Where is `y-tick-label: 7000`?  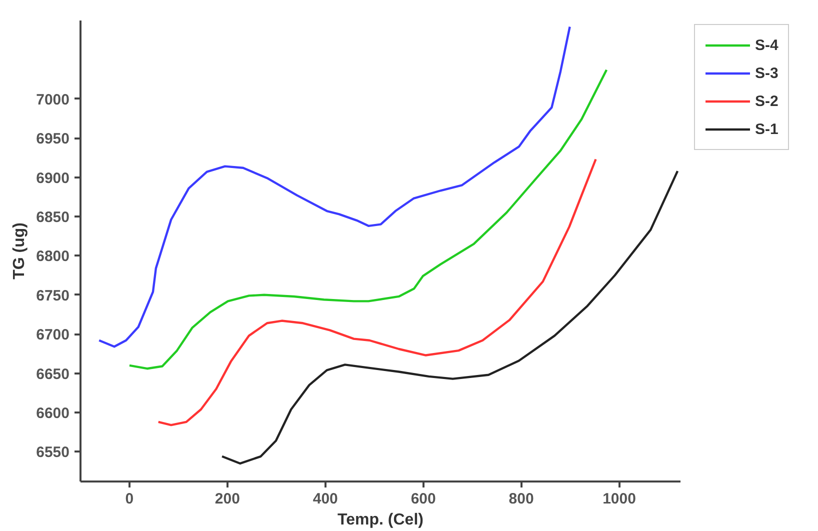
y-tick-label: 7000 is located at coordinates (53, 99).